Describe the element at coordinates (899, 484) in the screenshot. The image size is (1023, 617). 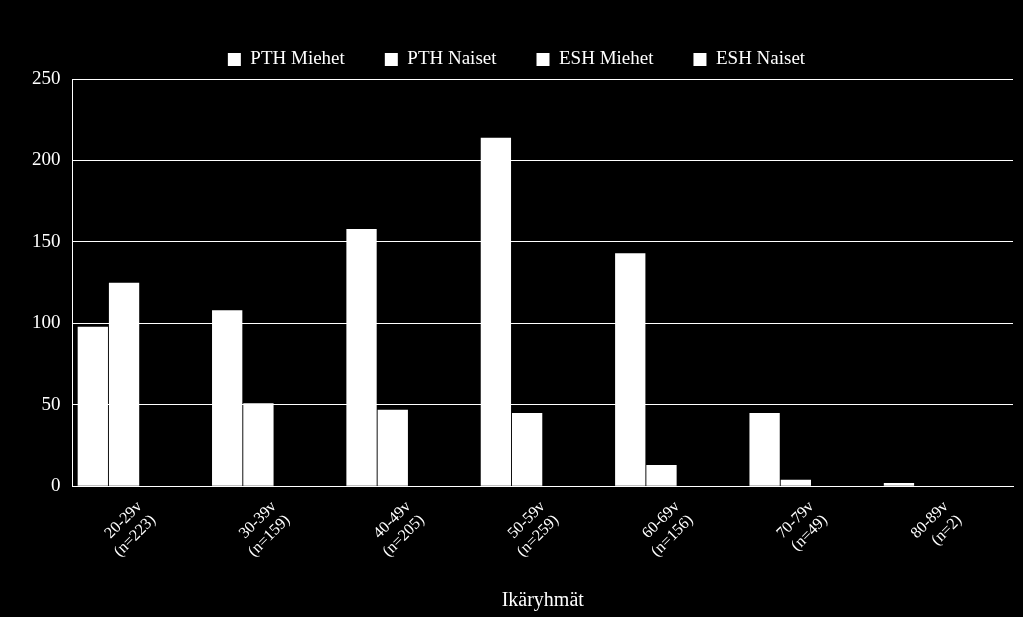
I see `bar` at that location.